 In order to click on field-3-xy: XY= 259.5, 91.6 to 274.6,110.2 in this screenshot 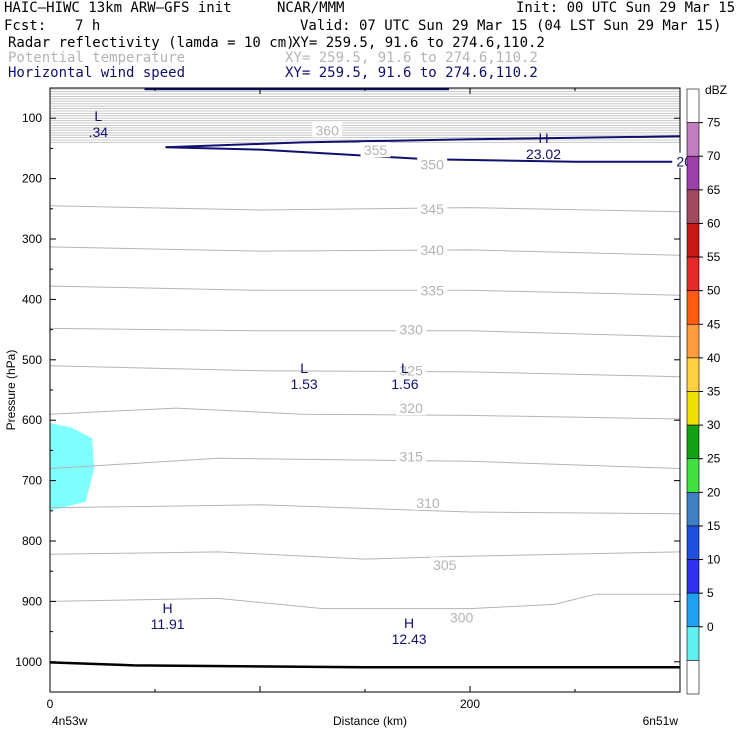, I will do `click(411, 73)`.